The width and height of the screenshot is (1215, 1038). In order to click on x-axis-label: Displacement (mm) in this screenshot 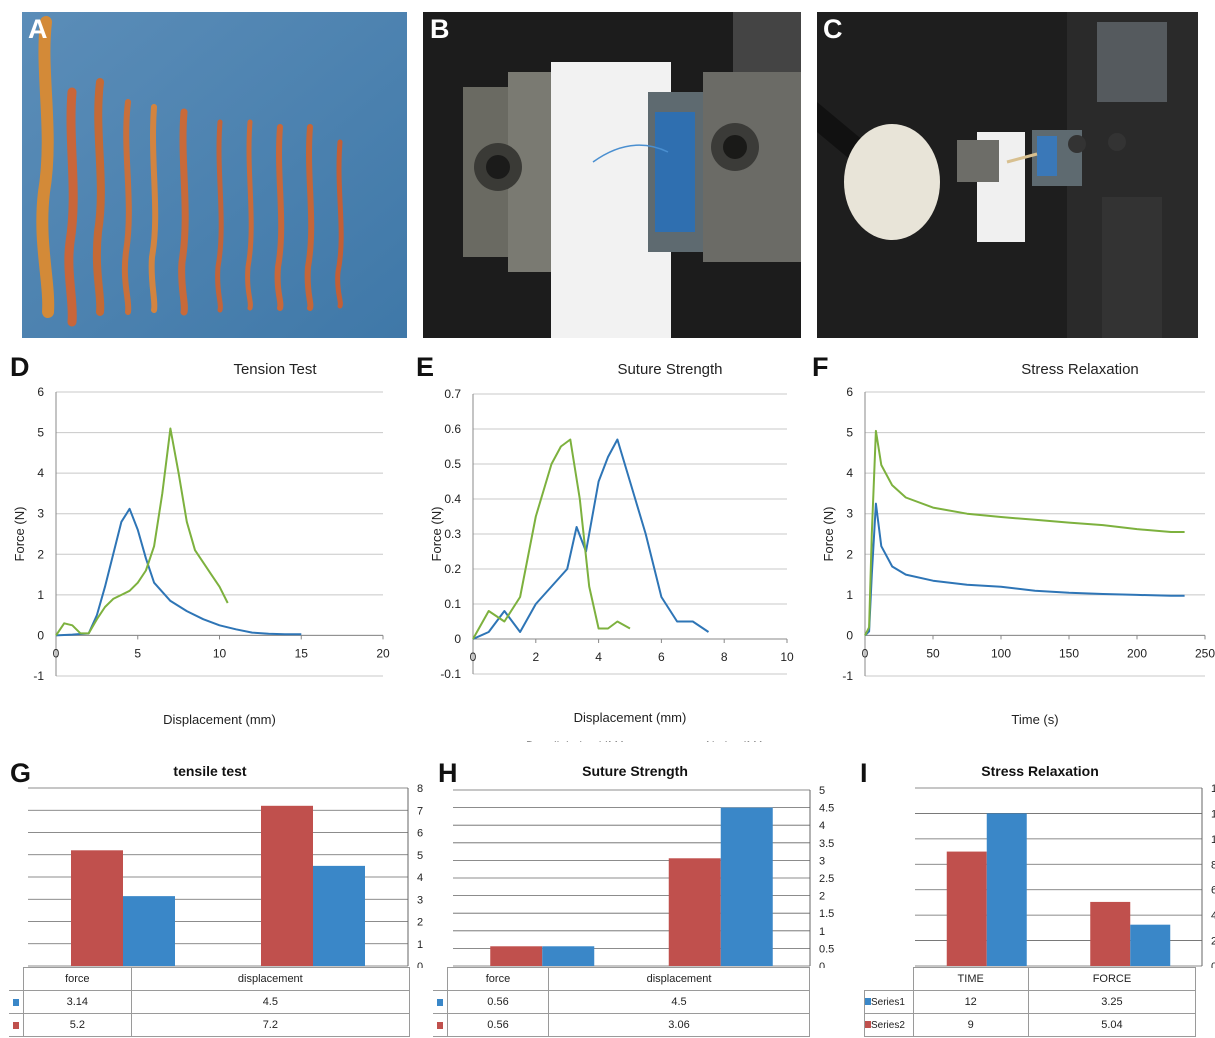, I will do `click(630, 717)`.